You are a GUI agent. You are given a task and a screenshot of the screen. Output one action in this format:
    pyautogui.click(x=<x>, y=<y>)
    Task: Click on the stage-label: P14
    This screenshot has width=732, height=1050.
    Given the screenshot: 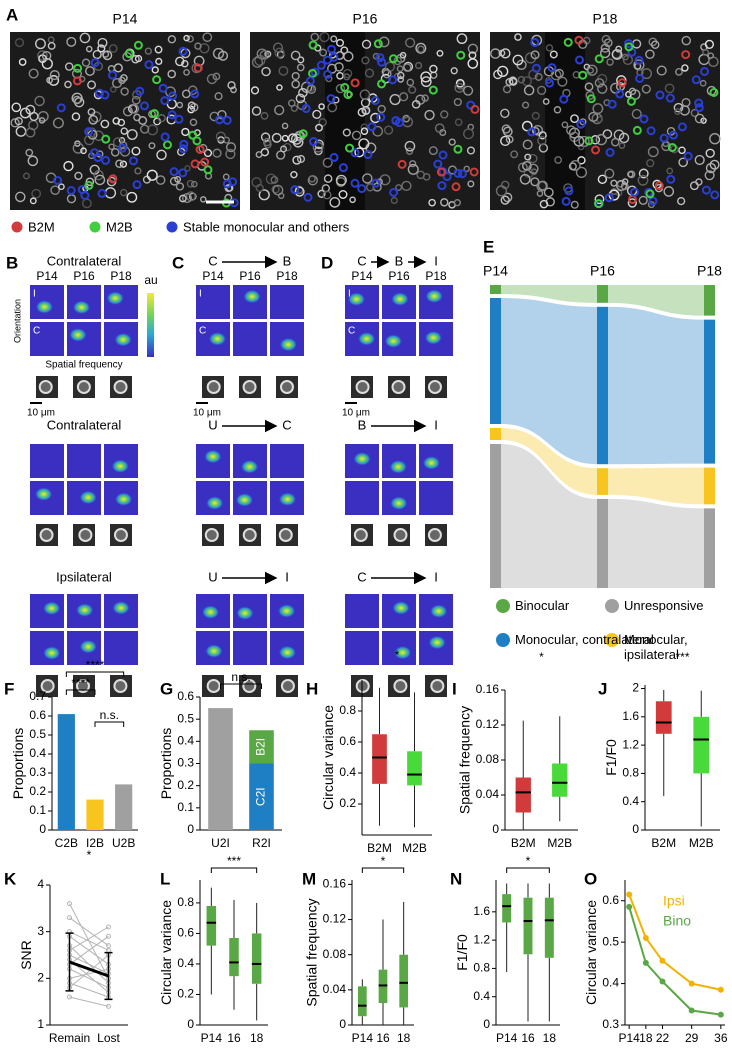 What is the action you would take?
    pyautogui.click(x=495, y=271)
    